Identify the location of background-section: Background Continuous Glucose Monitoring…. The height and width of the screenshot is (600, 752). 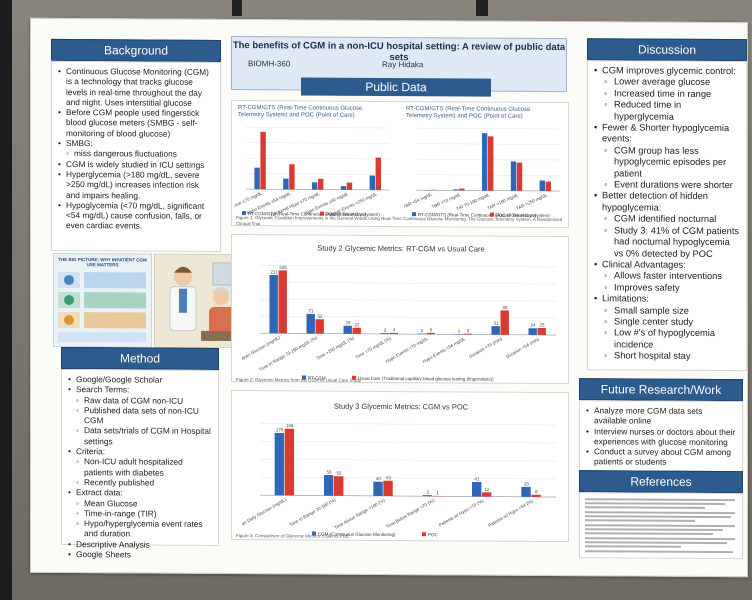
(136, 145).